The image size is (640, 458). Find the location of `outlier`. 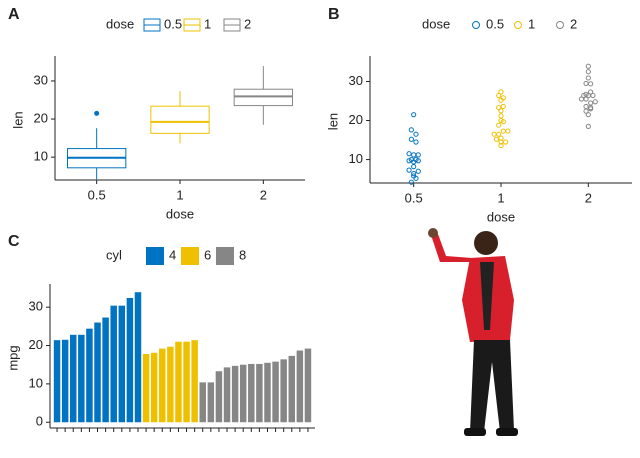

outlier is located at coordinates (97, 113).